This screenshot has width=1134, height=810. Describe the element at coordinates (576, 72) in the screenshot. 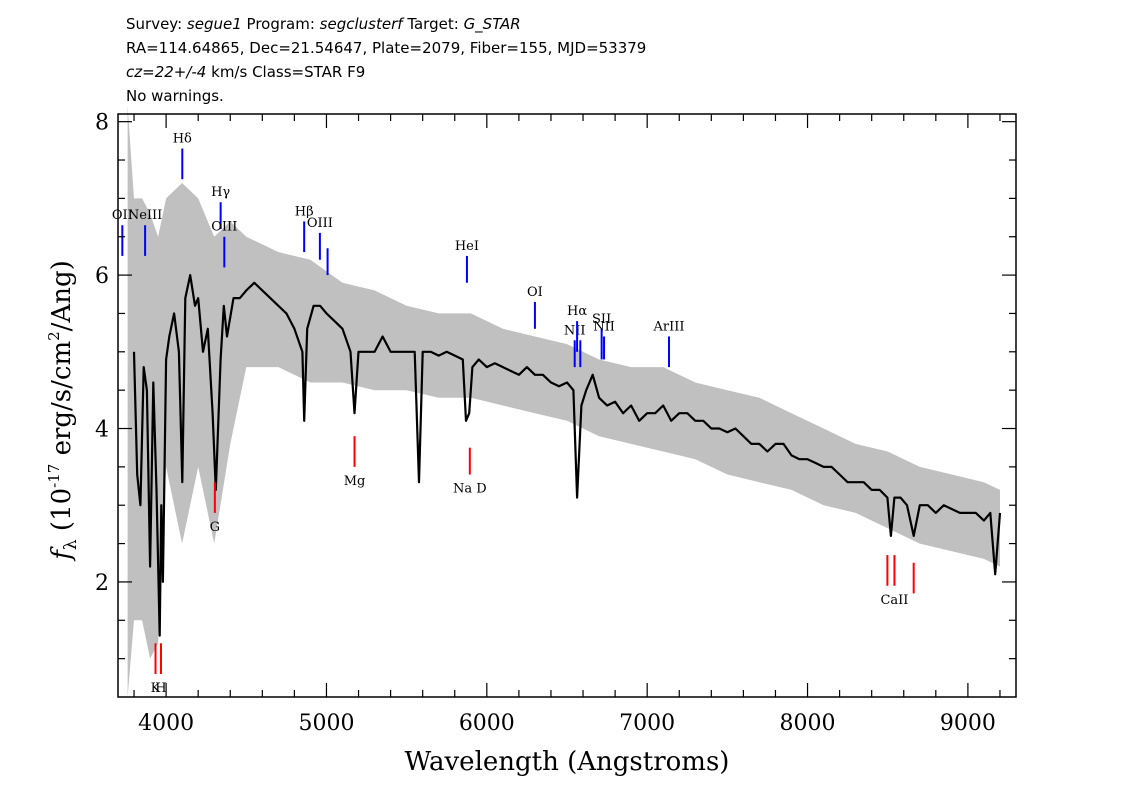

I see `header-line-redshift: cz=22+/-4 km/s Class=STAR F9` at that location.